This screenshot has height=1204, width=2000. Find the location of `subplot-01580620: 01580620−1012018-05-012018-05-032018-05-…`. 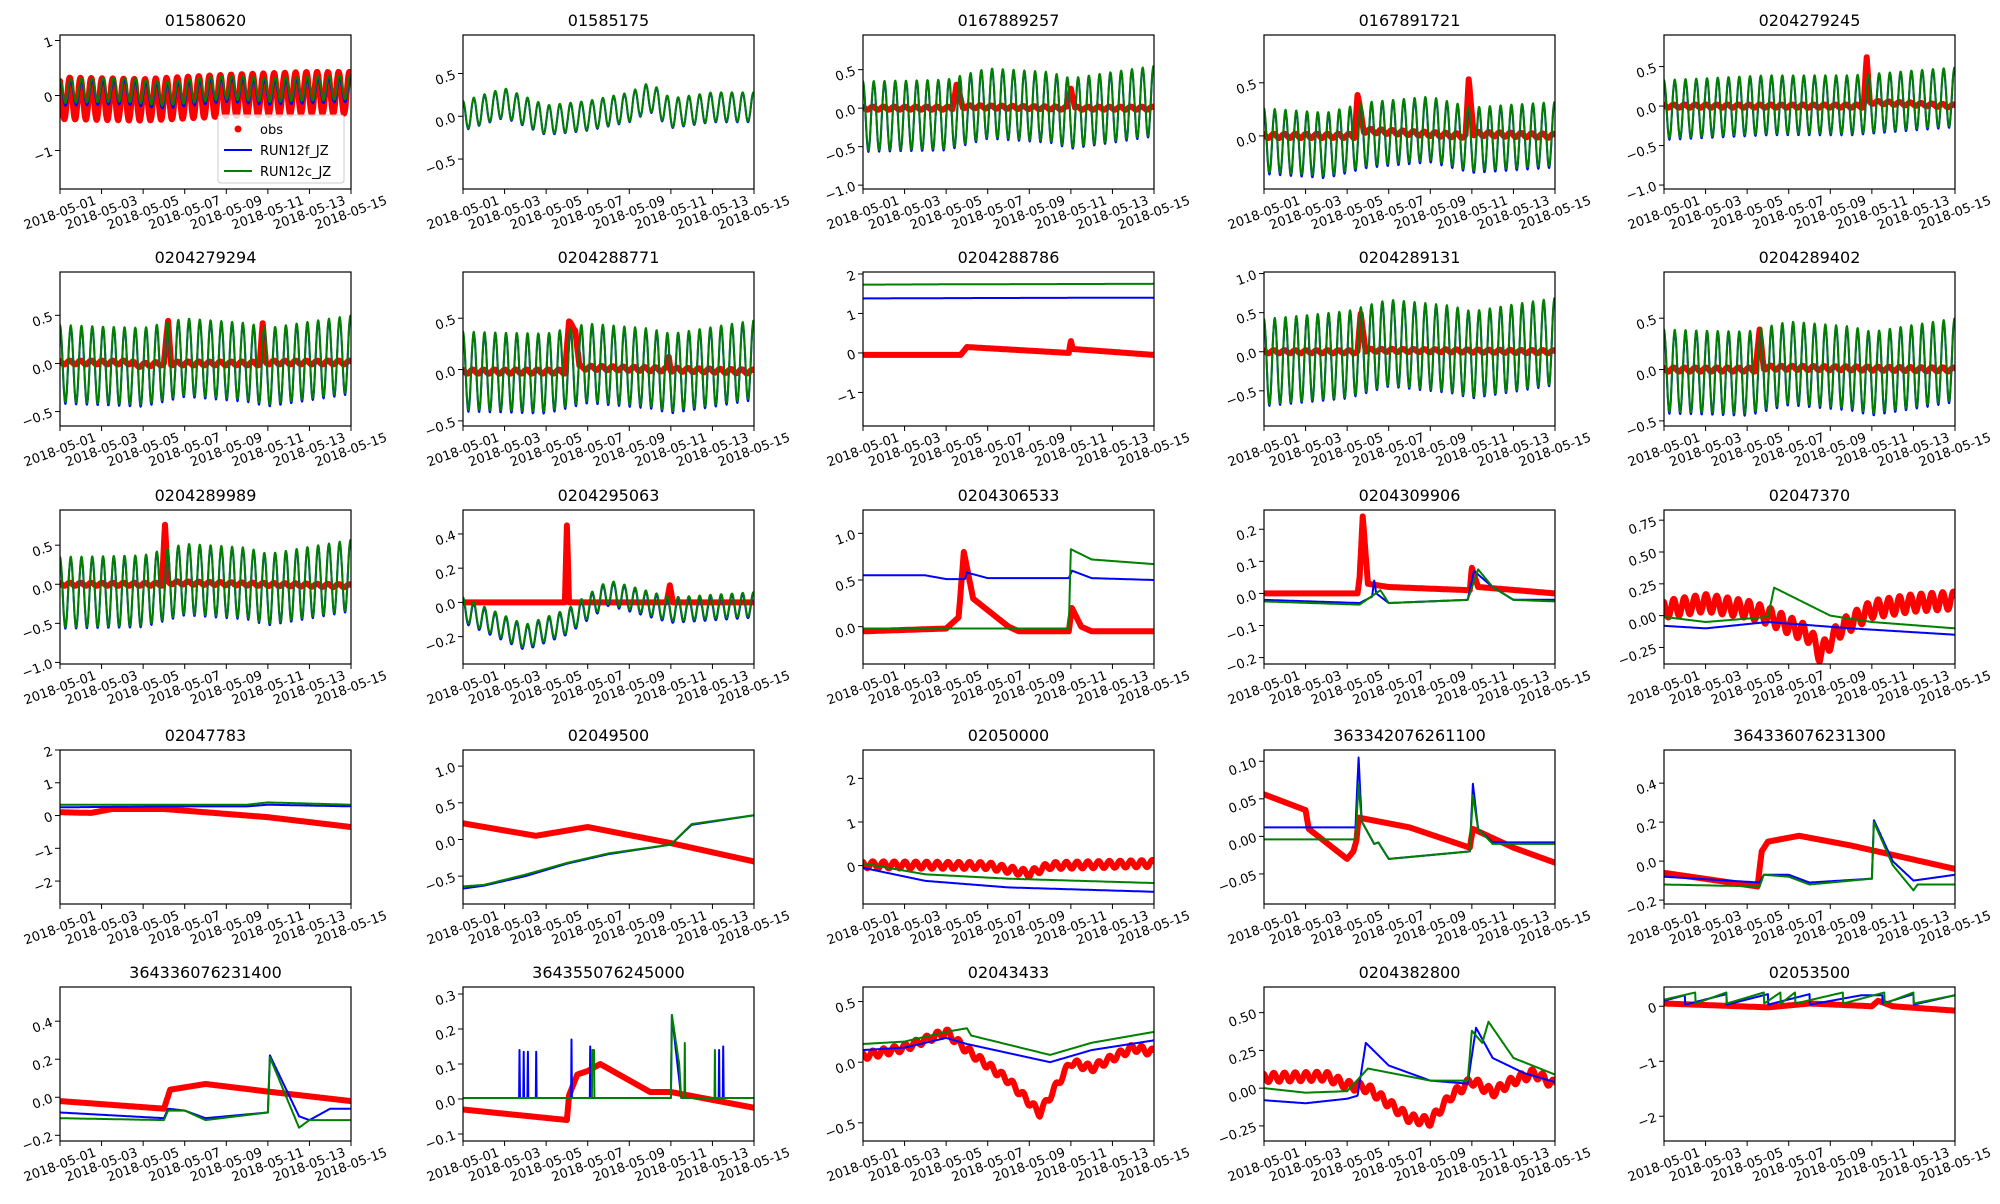

subplot-01580620: 01580620−1012018-05-012018-05-032018-05-… is located at coordinates (205, 122).